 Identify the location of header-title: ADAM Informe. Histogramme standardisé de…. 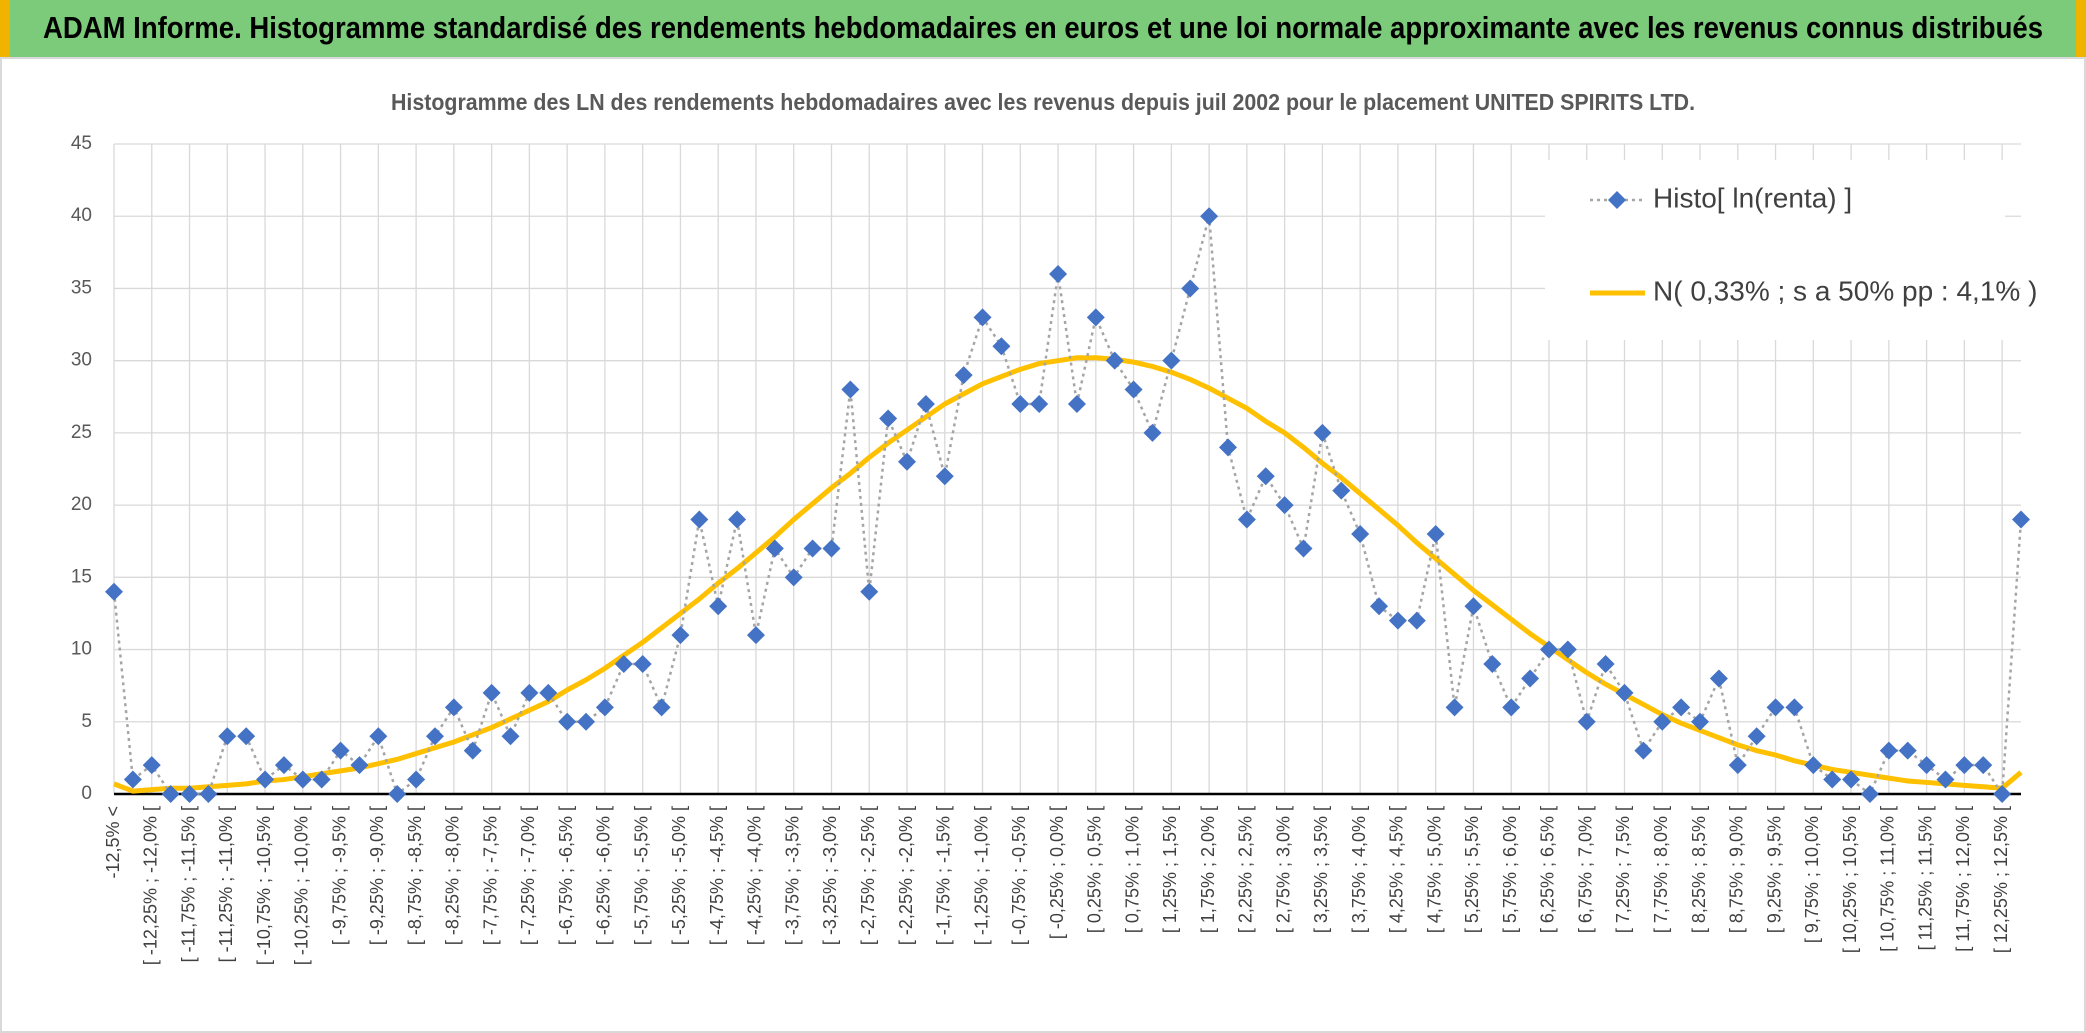
(1043, 27).